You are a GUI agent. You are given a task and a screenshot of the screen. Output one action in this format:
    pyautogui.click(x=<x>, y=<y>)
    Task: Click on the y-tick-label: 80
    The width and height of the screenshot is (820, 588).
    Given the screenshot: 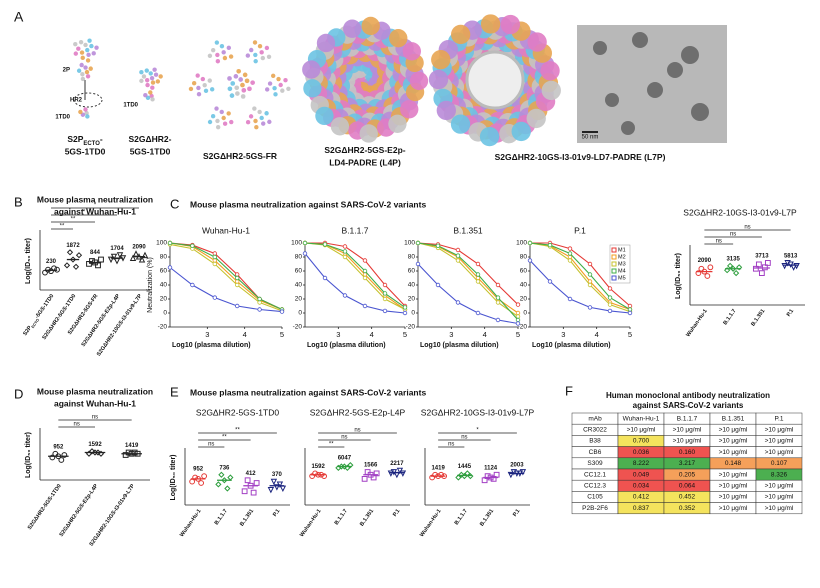 What is the action you would take?
    pyautogui.click(x=299, y=257)
    